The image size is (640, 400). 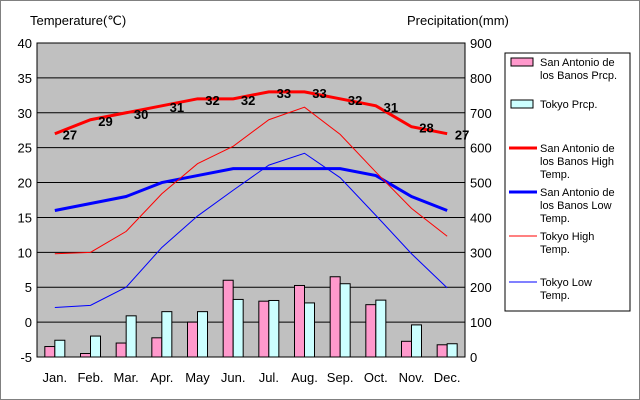 I want to click on category-label: Aug., so click(x=304, y=377).